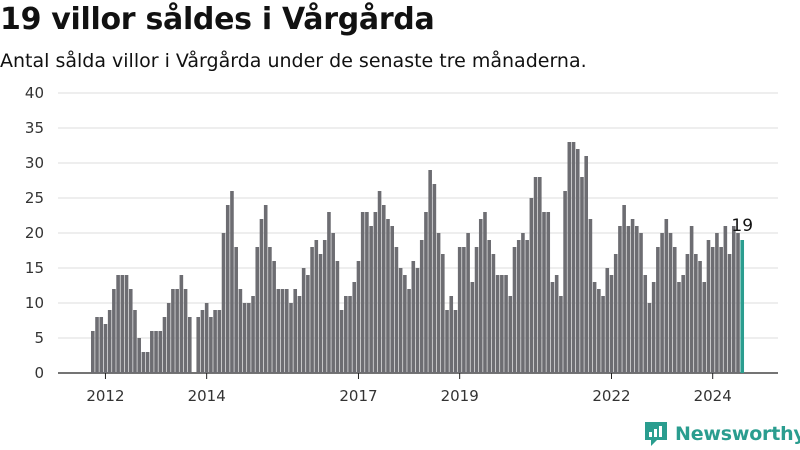 The height and width of the screenshot is (450, 800). What do you see at coordinates (34, 198) in the screenshot?
I see `y-tick-label: 25` at bounding box center [34, 198].